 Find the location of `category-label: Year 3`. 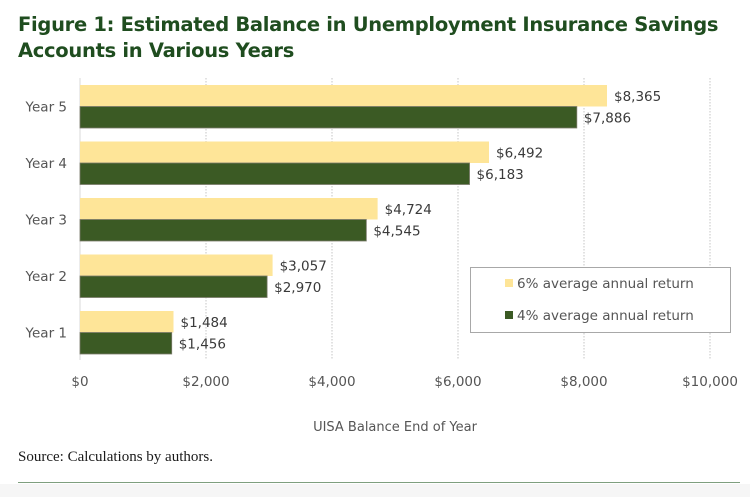

category-label: Year 3 is located at coordinates (46, 221).